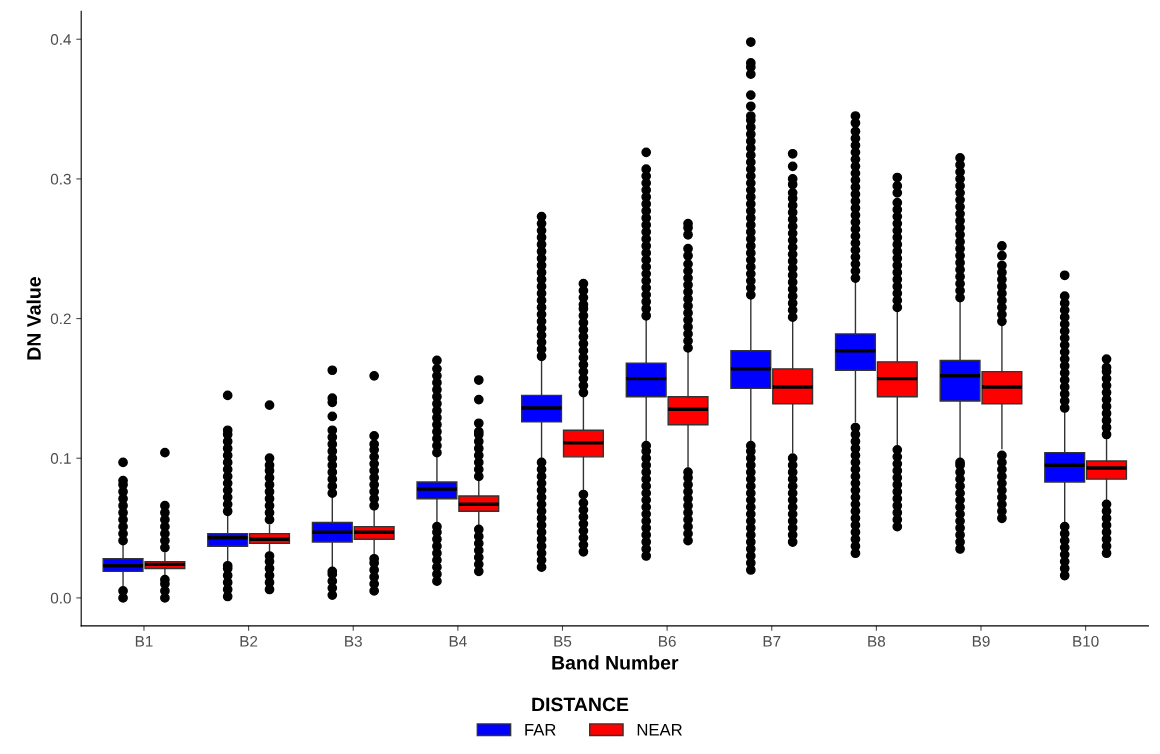  What do you see at coordinates (60, 458) in the screenshot?
I see `y-tick-label: 0.1` at bounding box center [60, 458].